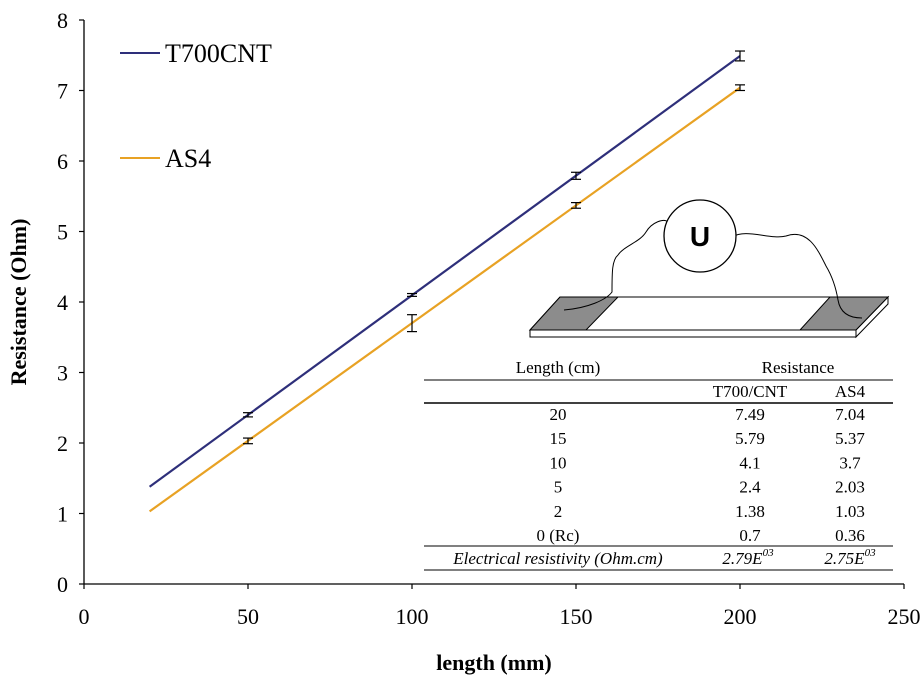 The image size is (922, 686). What do you see at coordinates (558, 487) in the screenshot?
I see `table-cell: 5` at bounding box center [558, 487].